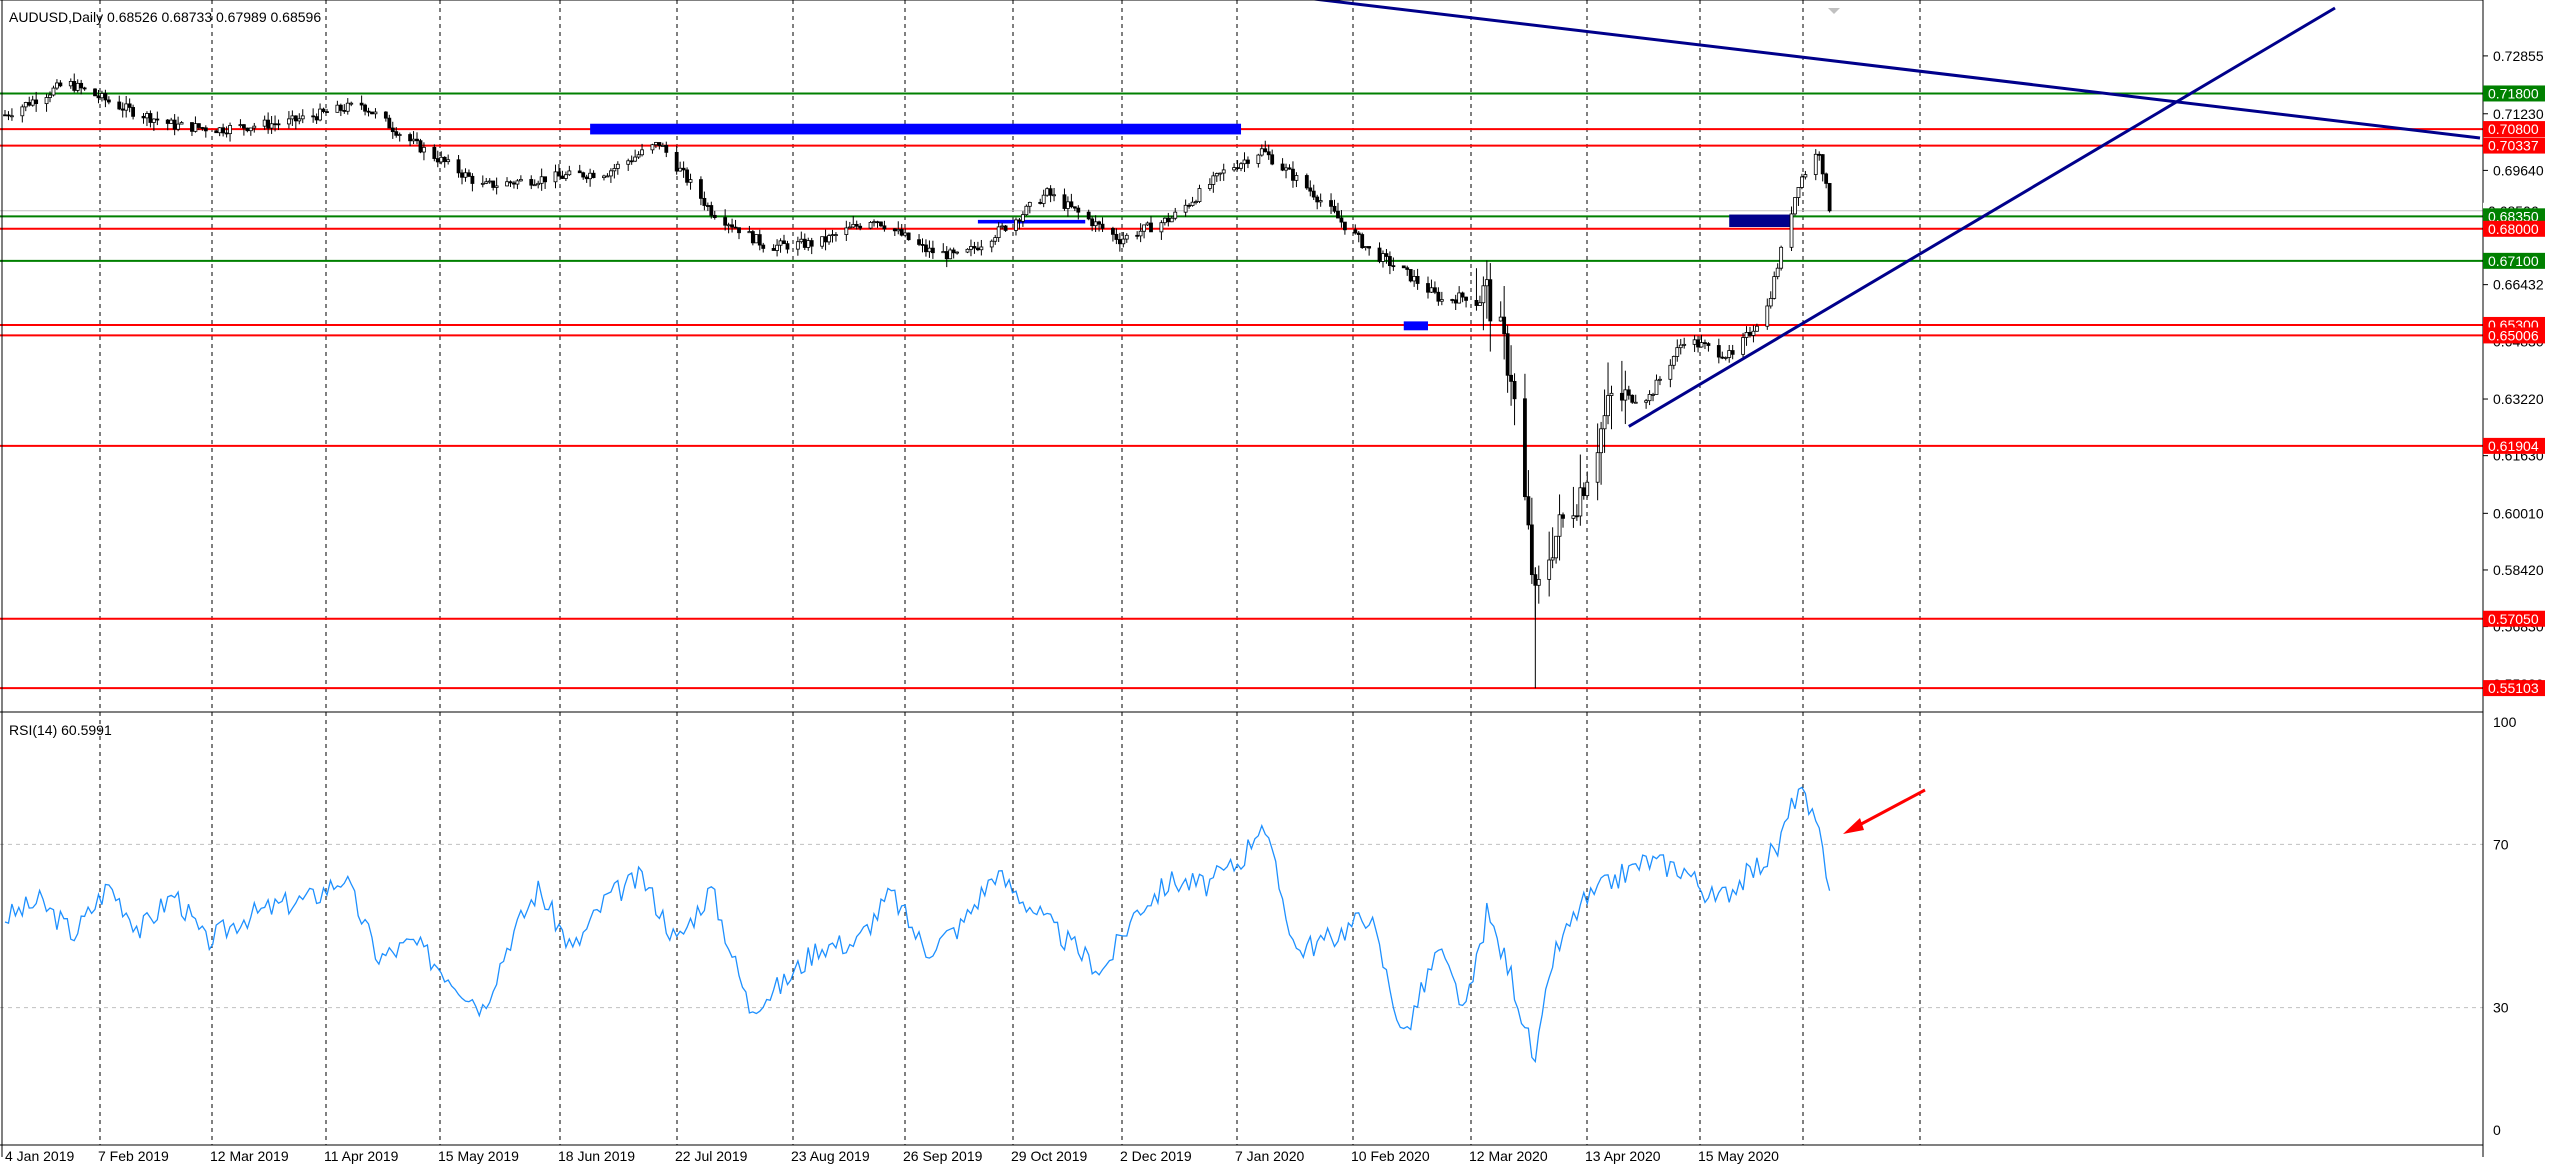  What do you see at coordinates (1738, 1156) in the screenshot?
I see `x-tick-label: 15 May 2020` at bounding box center [1738, 1156].